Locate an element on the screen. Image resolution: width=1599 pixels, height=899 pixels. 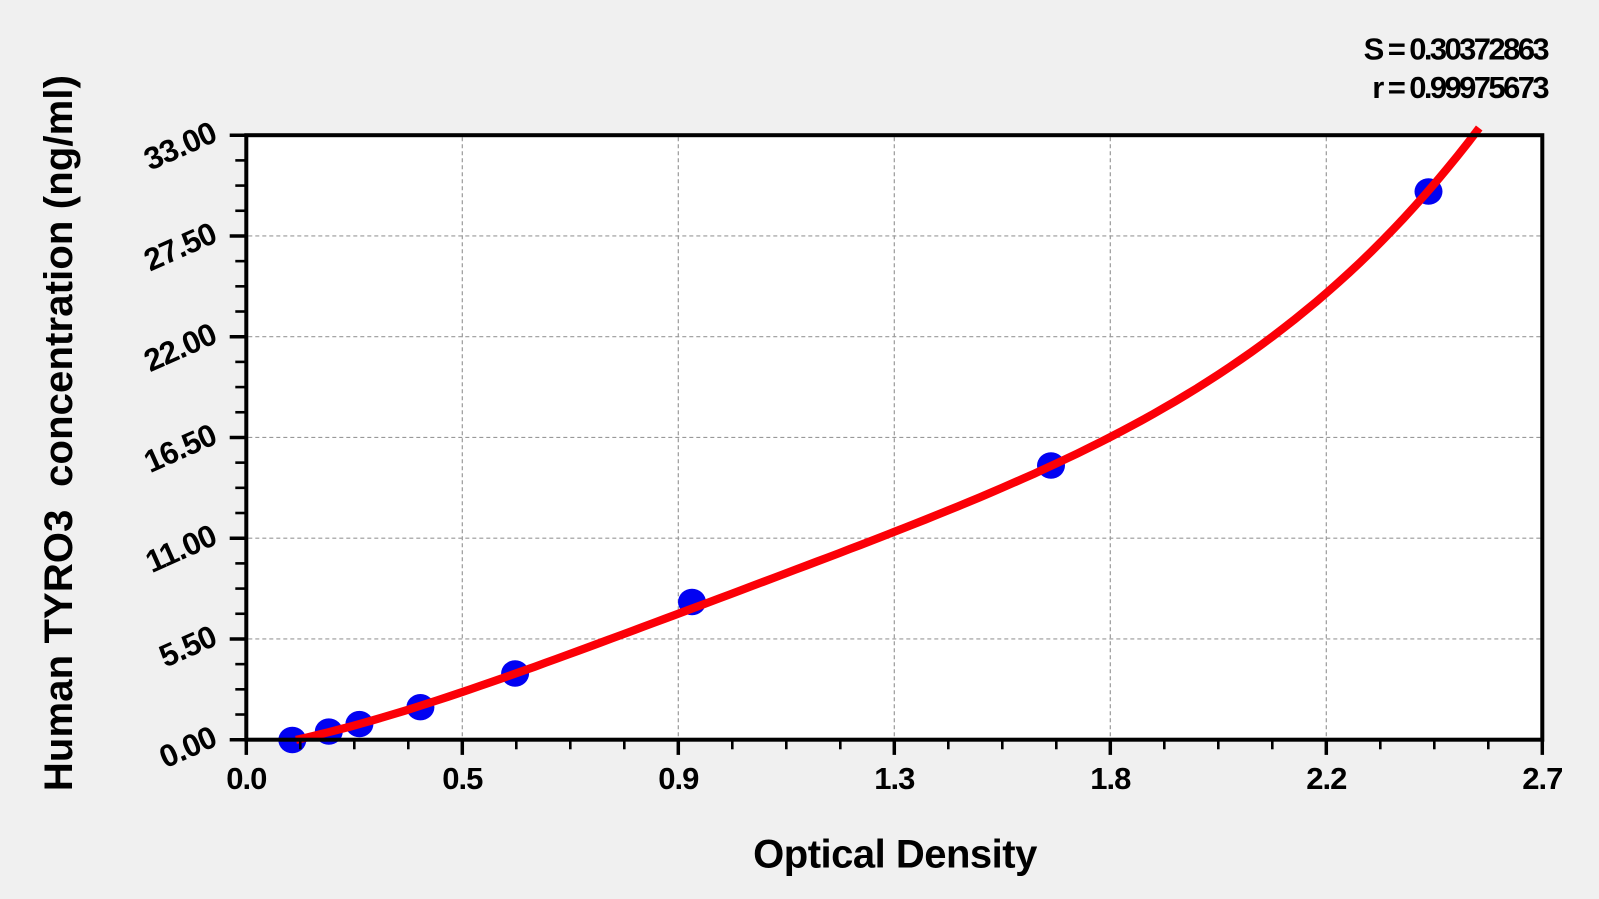
svg-text: 22.00 is located at coordinates (179, 346).